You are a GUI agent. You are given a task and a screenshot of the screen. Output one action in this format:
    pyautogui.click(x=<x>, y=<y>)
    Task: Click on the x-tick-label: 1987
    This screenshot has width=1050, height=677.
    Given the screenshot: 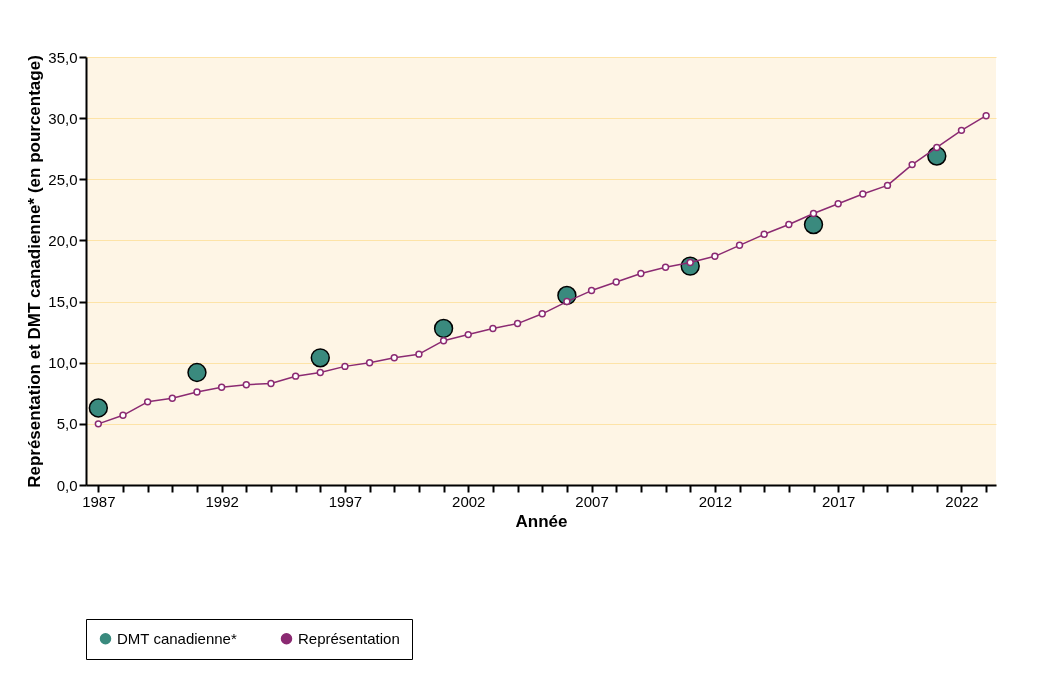 What is the action you would take?
    pyautogui.click(x=99, y=501)
    